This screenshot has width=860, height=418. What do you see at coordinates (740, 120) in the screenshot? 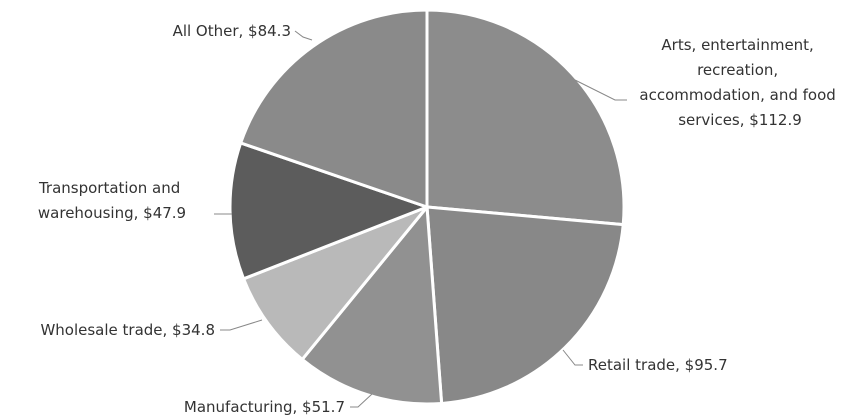
I see `data-label-line: services, $112.9` at bounding box center [740, 120].